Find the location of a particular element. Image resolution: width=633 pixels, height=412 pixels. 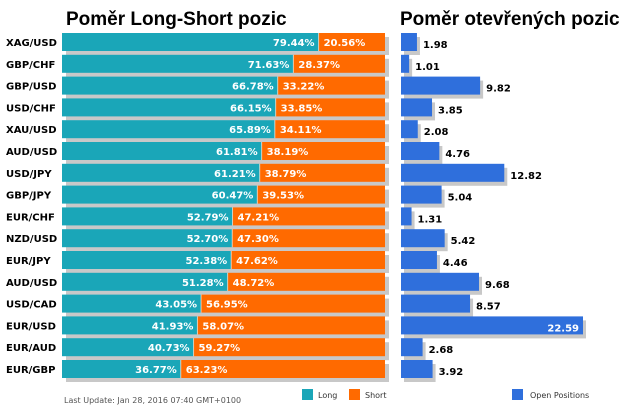

legend-short-swatch is located at coordinates (354, 394).